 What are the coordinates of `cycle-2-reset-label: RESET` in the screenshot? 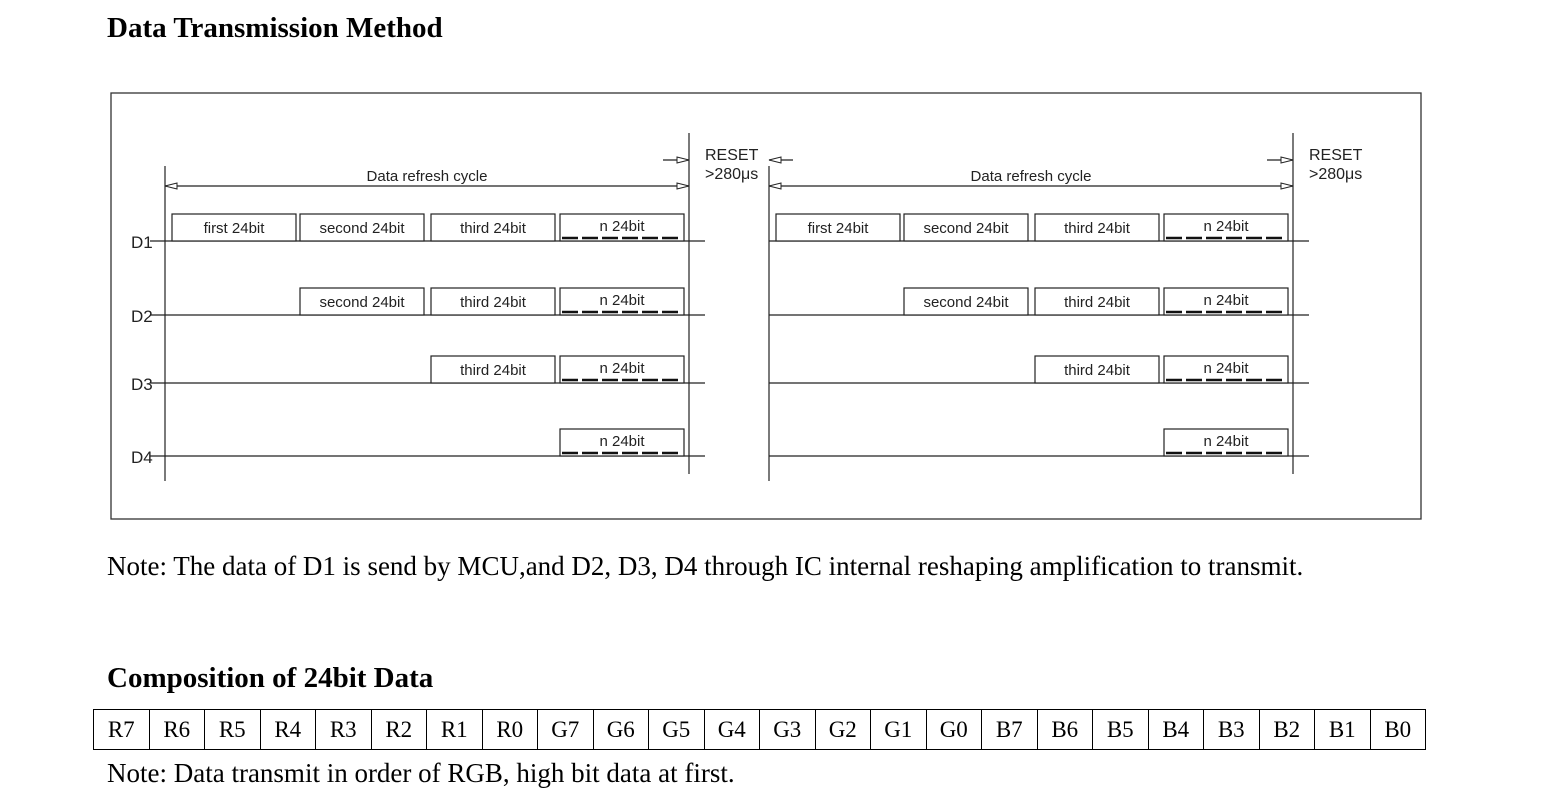 It's located at (1336, 155).